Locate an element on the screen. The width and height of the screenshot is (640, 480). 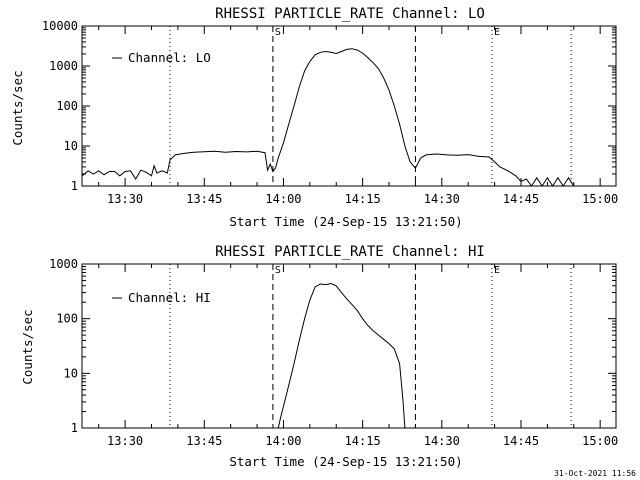
chart-hi-title: RHESSI PARTICLE_RATE Channel: HI is located at coordinates (350, 252).